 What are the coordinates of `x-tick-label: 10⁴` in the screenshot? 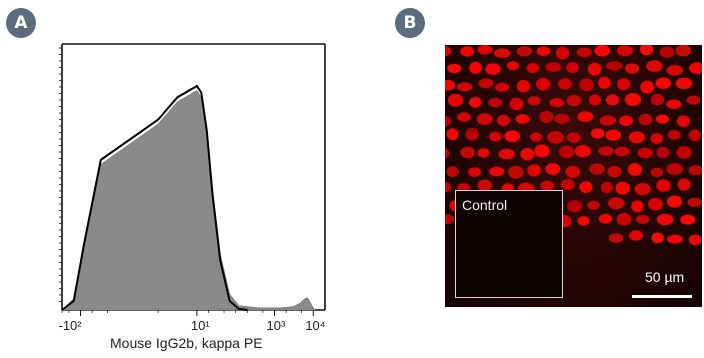 It's located at (315, 325).